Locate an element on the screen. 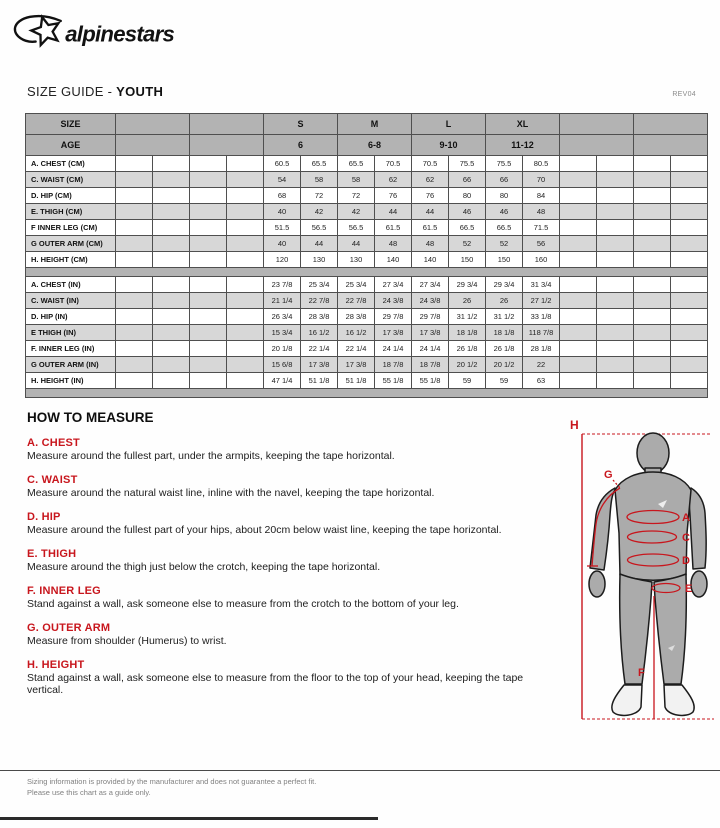 This screenshot has width=720, height=828. value-cell: 29 3/4 is located at coordinates (504, 284).